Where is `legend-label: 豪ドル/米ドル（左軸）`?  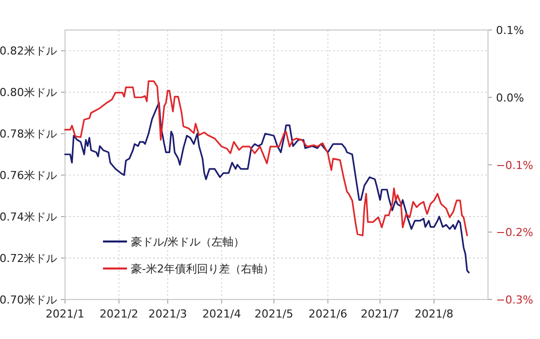
legend-label: 豪ドル/米ドル（左軸） is located at coordinates (188, 242).